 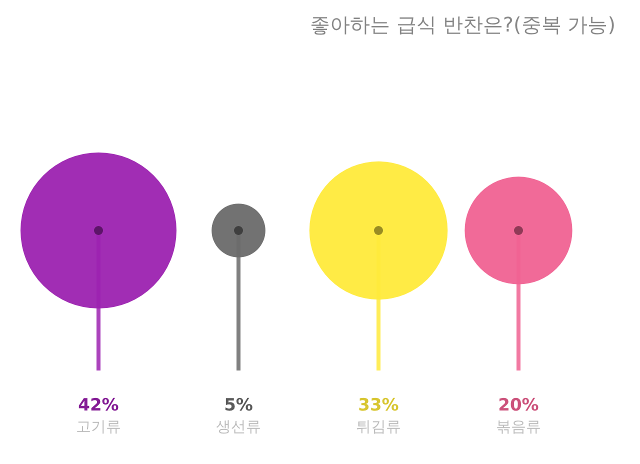 What do you see at coordinates (518, 406) in the screenshot?
I see `data-label: 20%` at bounding box center [518, 406].